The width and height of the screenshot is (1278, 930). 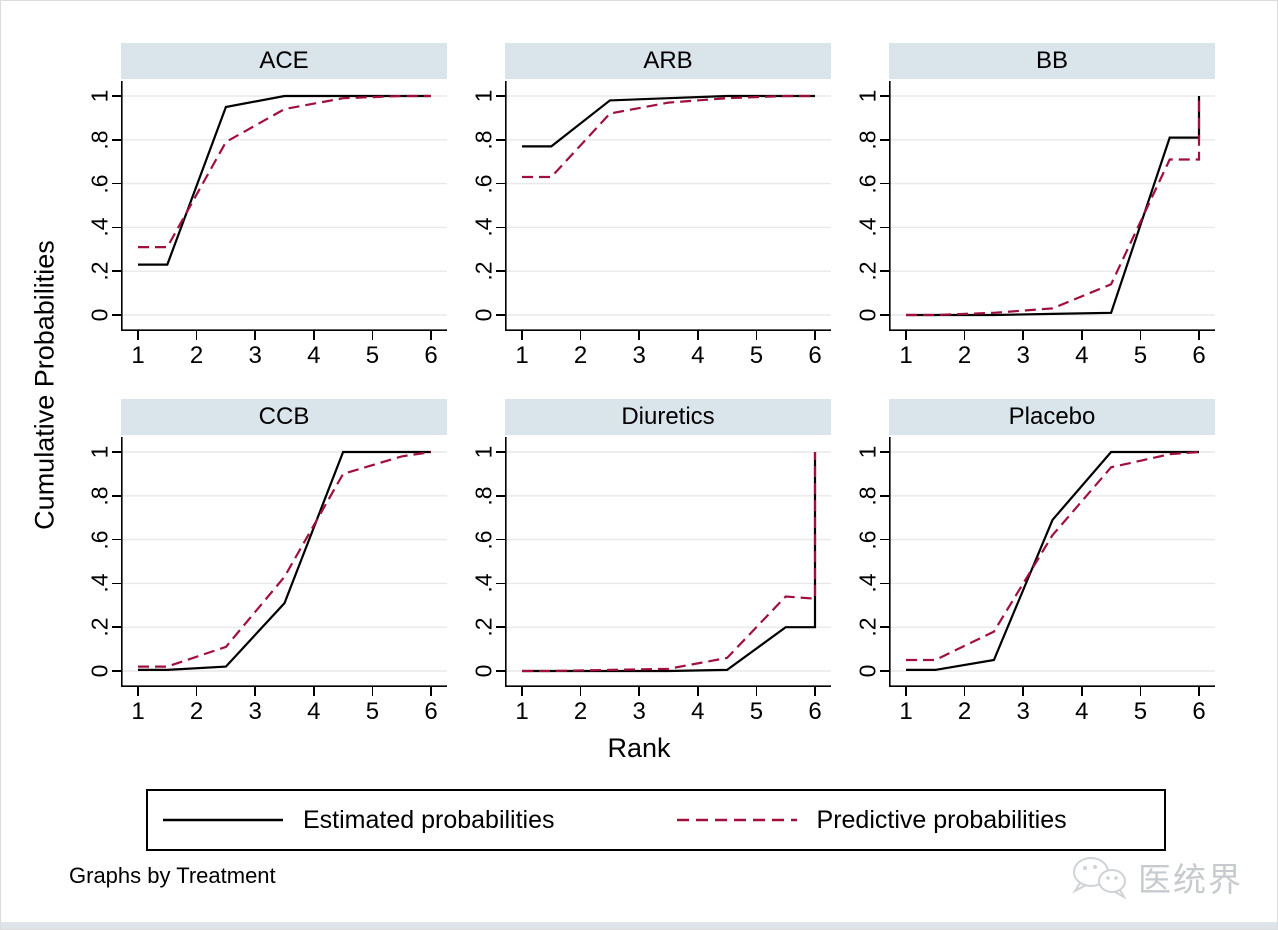 What do you see at coordinates (172, 875) in the screenshot?
I see `by-note: Graphs by Treatment` at bounding box center [172, 875].